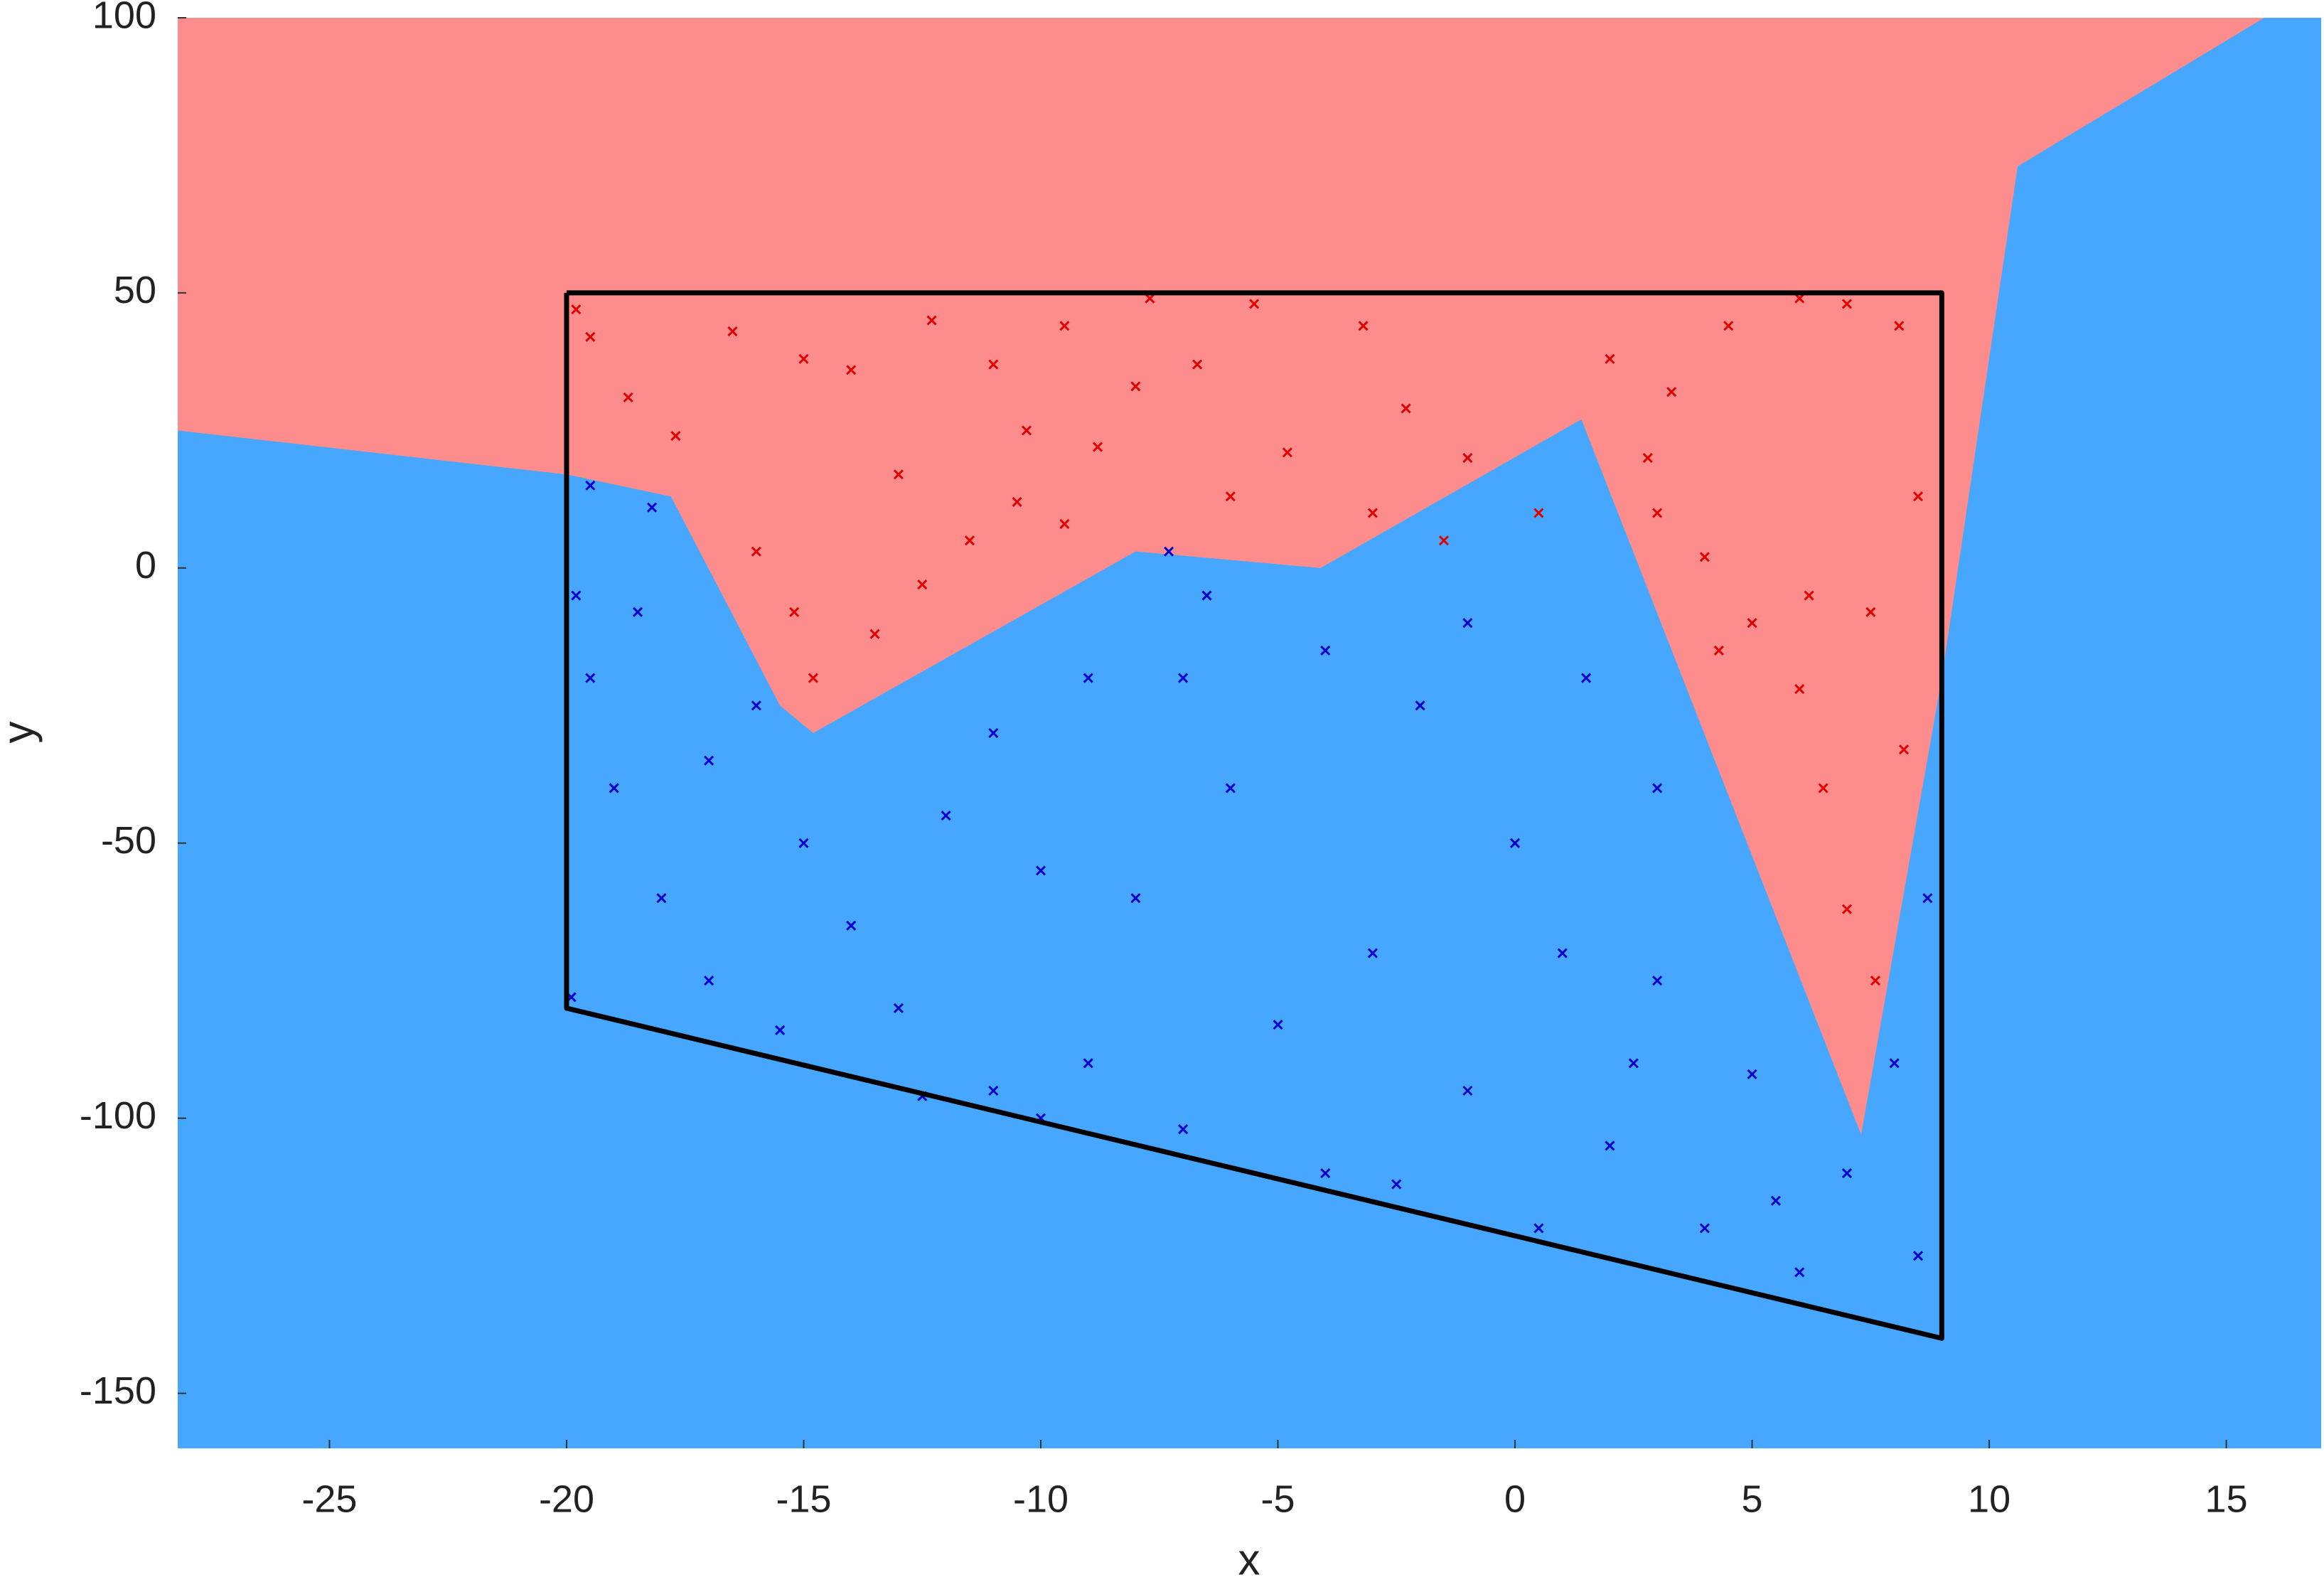 This screenshot has height=1587, width=2324. I want to click on x-tick-label: -25, so click(329, 1499).